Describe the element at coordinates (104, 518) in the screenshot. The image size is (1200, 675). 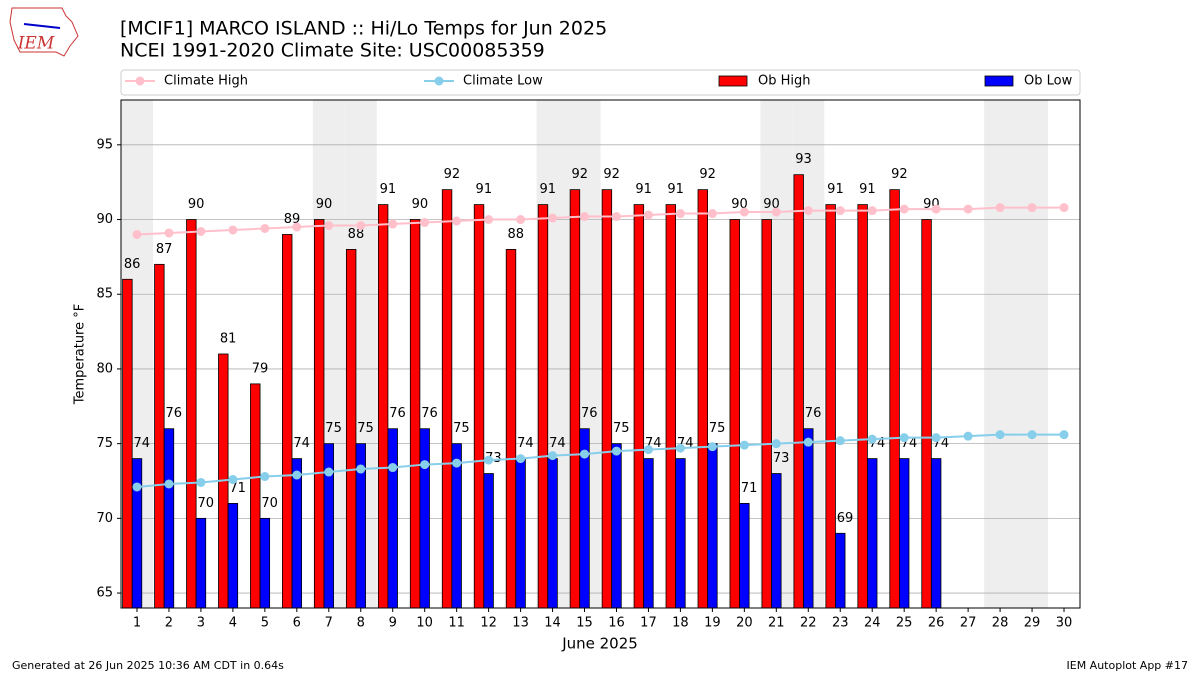
I see `y-tick-label: 70` at that location.